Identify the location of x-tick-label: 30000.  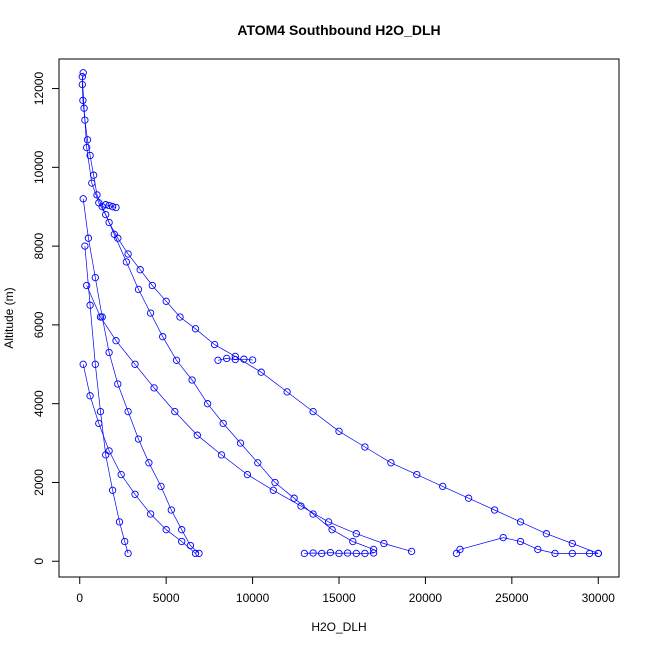
(599, 598).